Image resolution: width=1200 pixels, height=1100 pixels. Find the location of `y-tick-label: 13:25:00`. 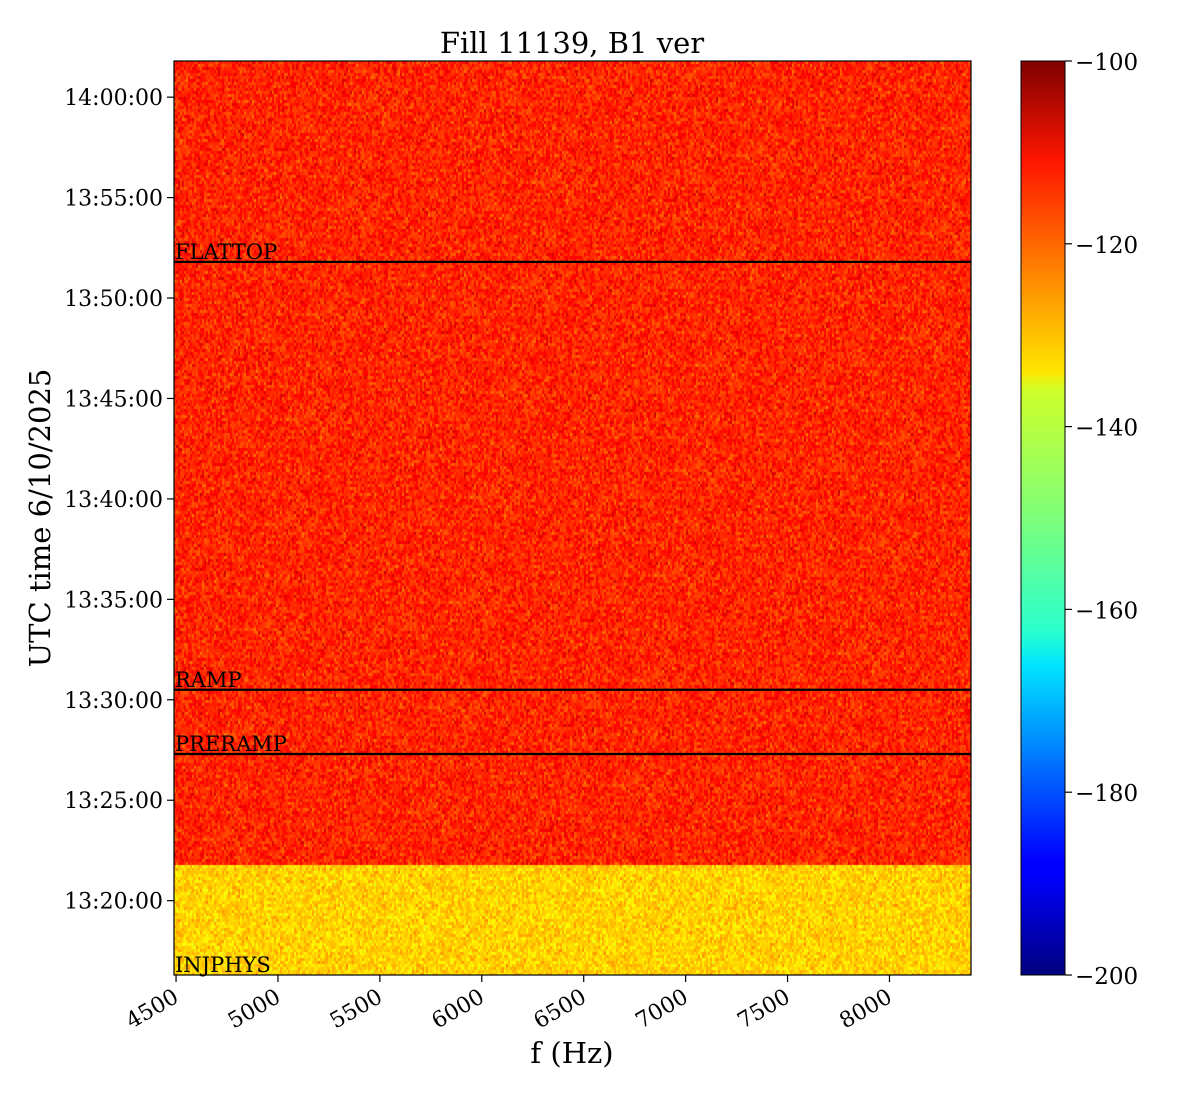

y-tick-label: 13:25:00 is located at coordinates (113, 801).